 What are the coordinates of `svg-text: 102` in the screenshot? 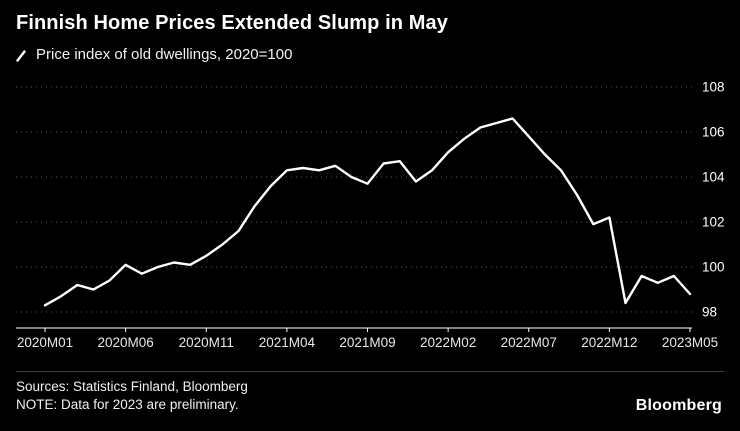 It's located at (713, 222).